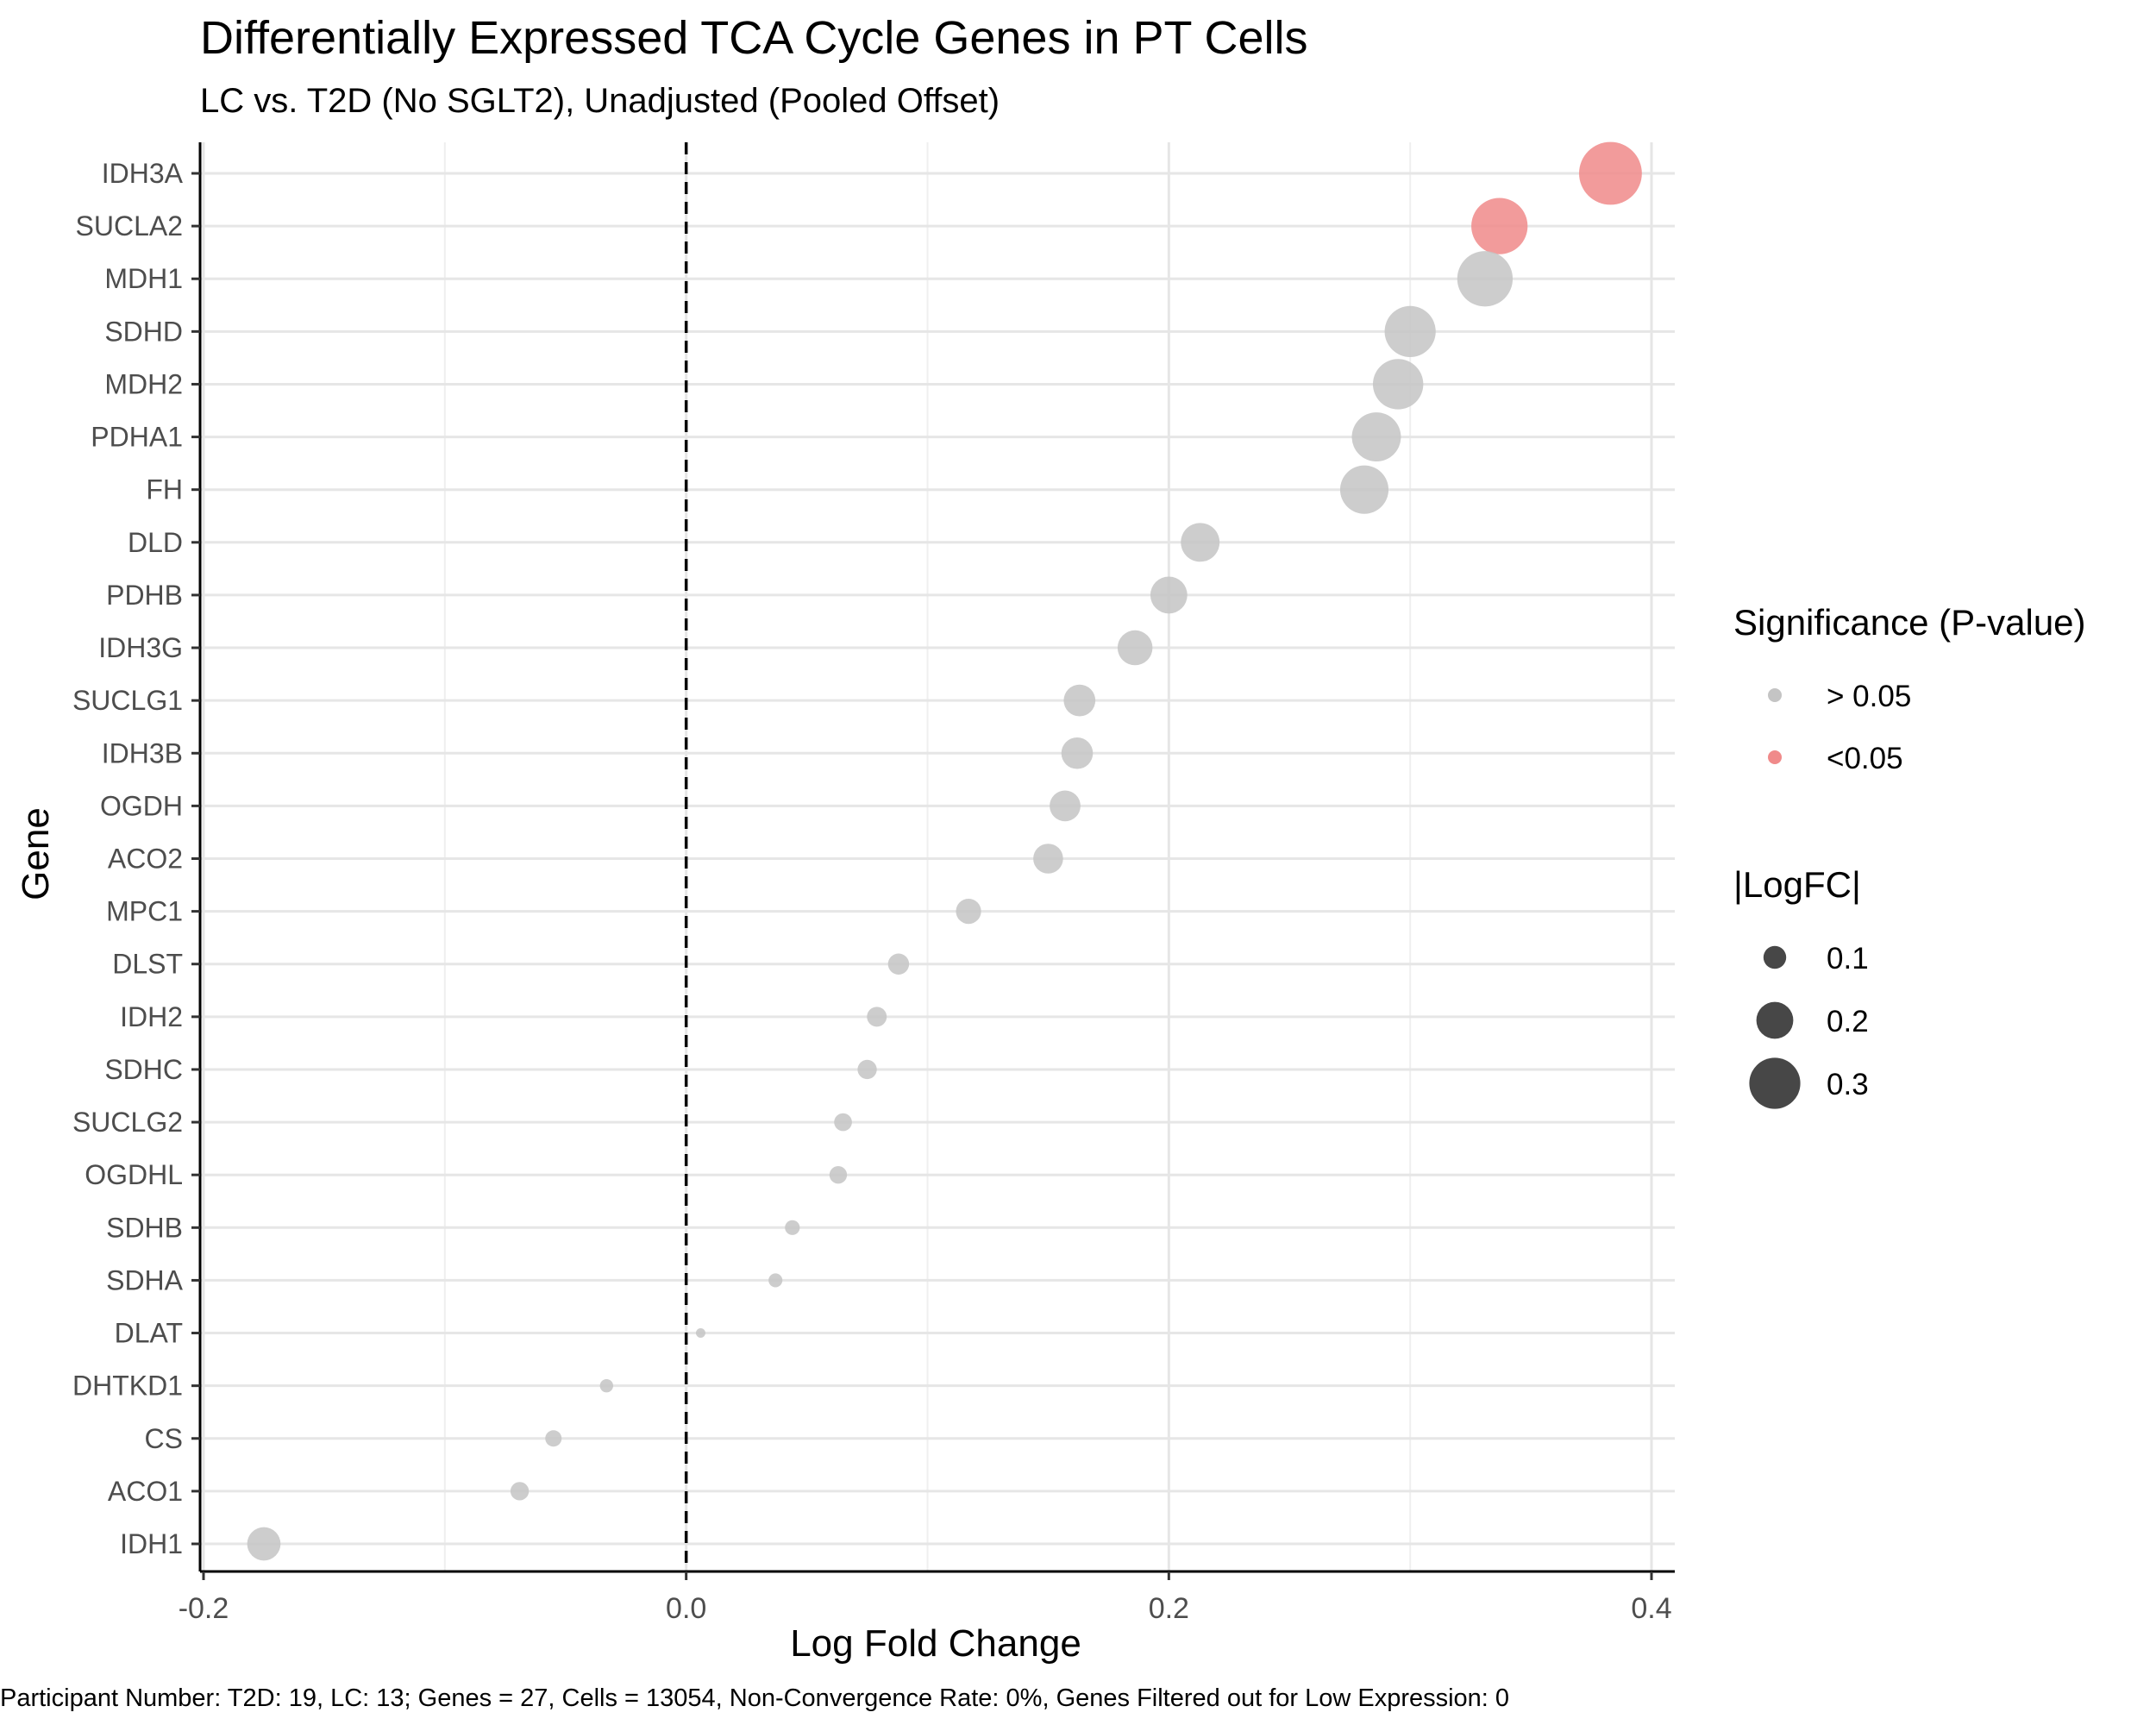 The image size is (2156, 1725). Describe the element at coordinates (140, 648) in the screenshot. I see `y-tick-label: IDH3G` at that location.